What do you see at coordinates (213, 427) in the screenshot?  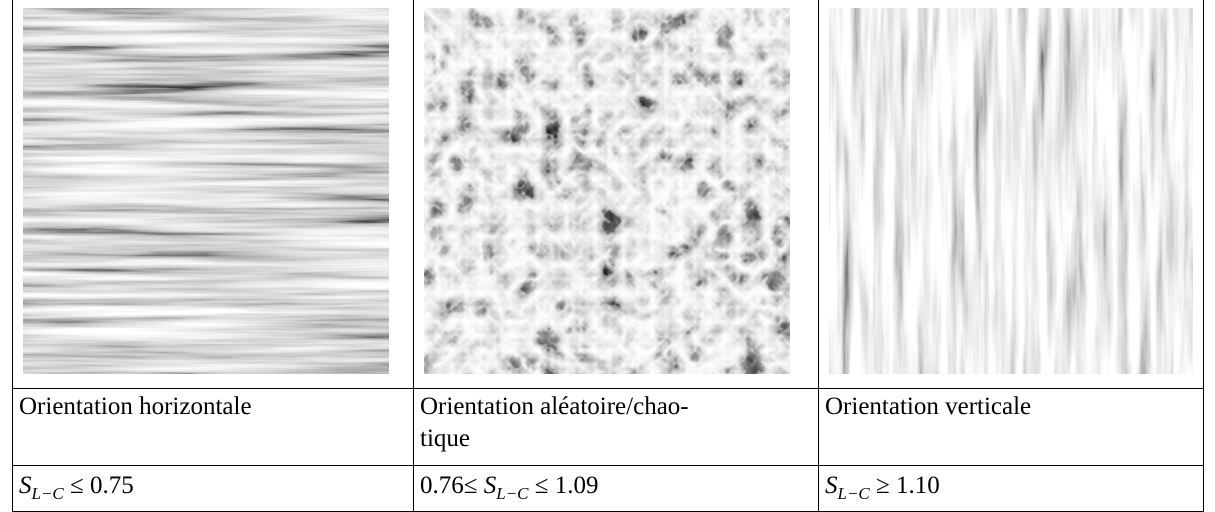 I see `caption-cell: Orientation horizontale` at bounding box center [213, 427].